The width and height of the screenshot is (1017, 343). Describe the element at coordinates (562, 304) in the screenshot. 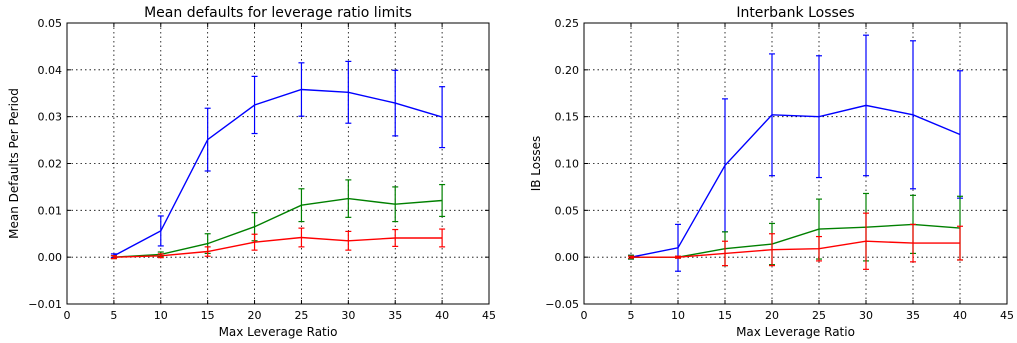

I see `ib-losses-y-tick-label: −0.05` at that location.